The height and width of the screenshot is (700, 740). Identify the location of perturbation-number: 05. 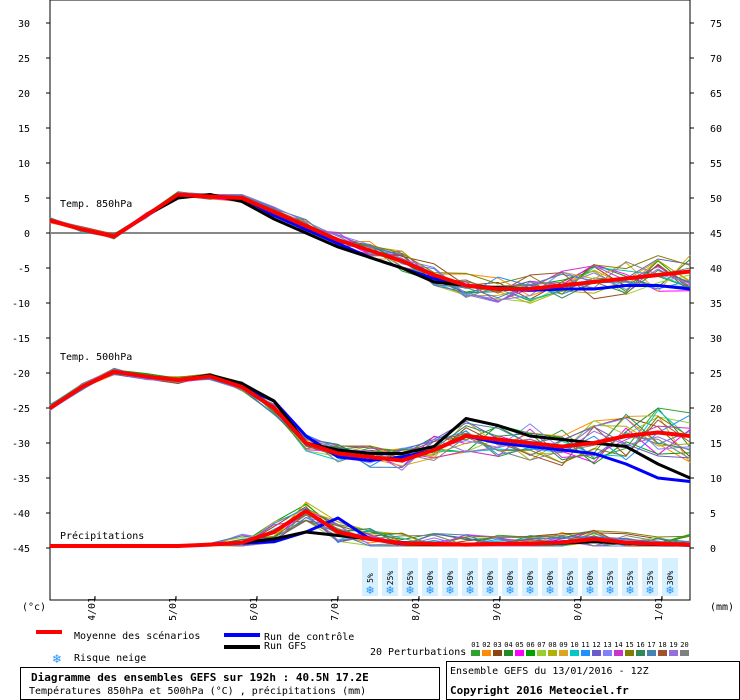
(519, 645).